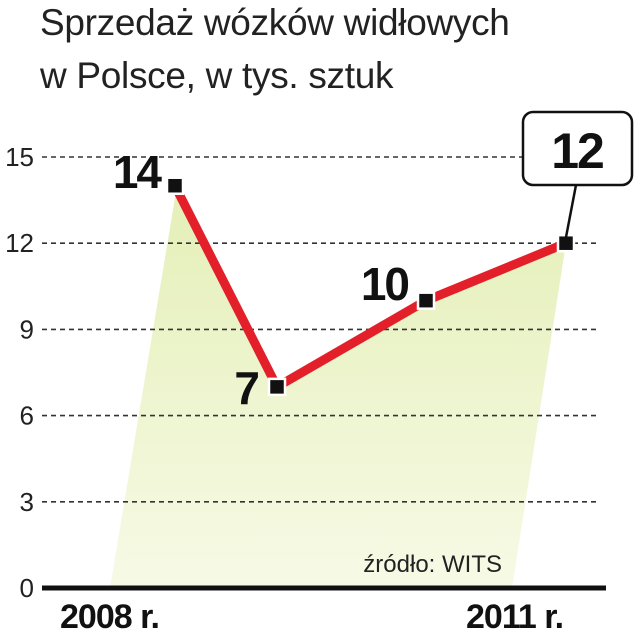 This screenshot has height=640, width=637. What do you see at coordinates (246, 388) in the screenshot?
I see `data-label-2009: 7` at bounding box center [246, 388].